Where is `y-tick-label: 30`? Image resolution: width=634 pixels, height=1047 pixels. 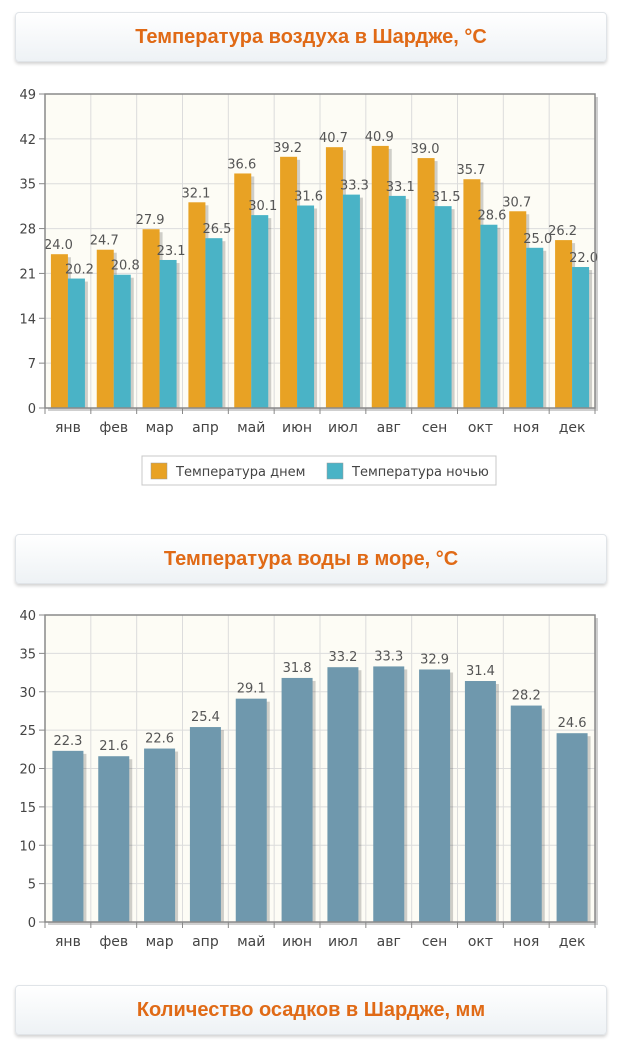
y-tick-label: 30 is located at coordinates (27, 693).